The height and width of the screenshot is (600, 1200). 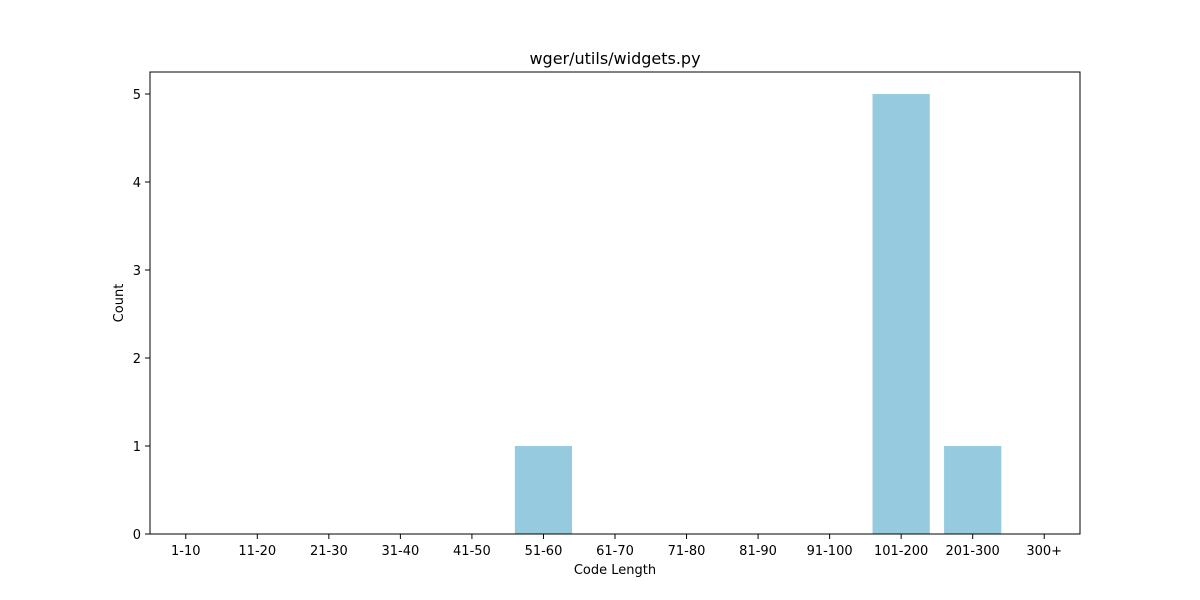 What do you see at coordinates (1044, 551) in the screenshot?
I see `x-tick-label: 300+` at bounding box center [1044, 551].